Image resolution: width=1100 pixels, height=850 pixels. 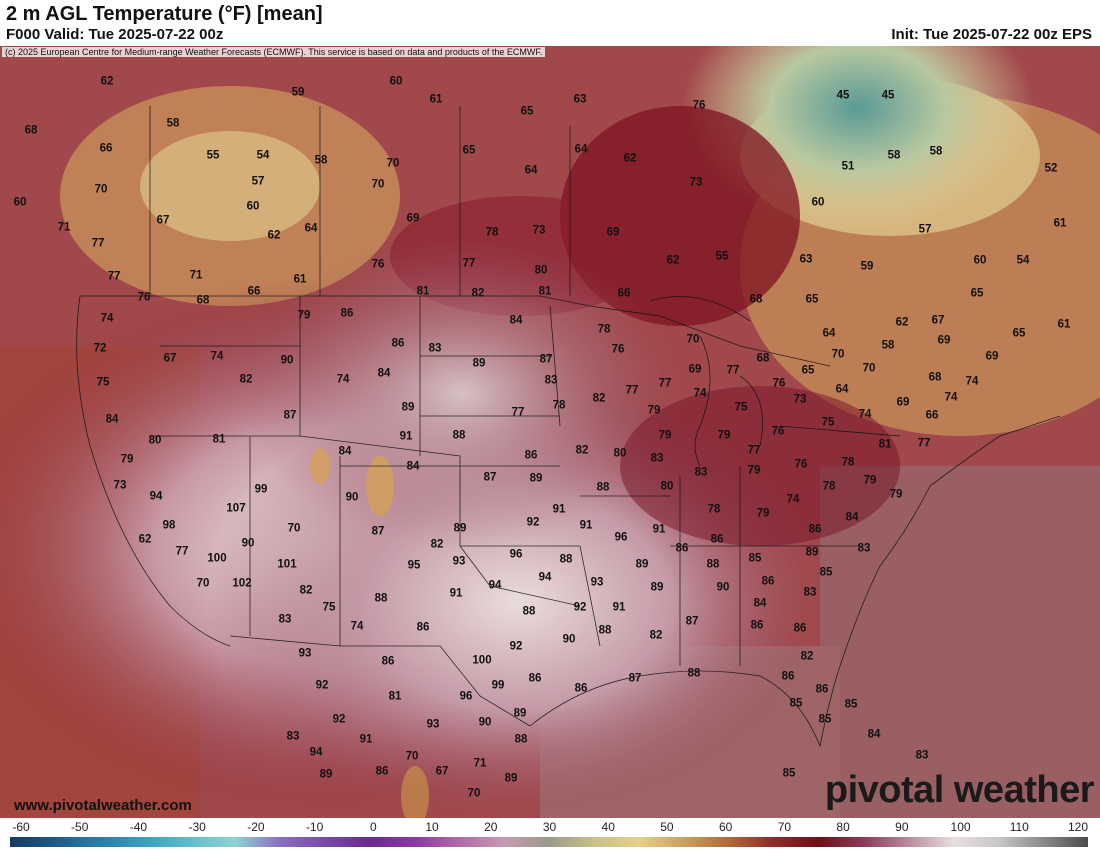 What do you see at coordinates (1051, 168) in the screenshot?
I see `temperature-label: 52` at bounding box center [1051, 168].